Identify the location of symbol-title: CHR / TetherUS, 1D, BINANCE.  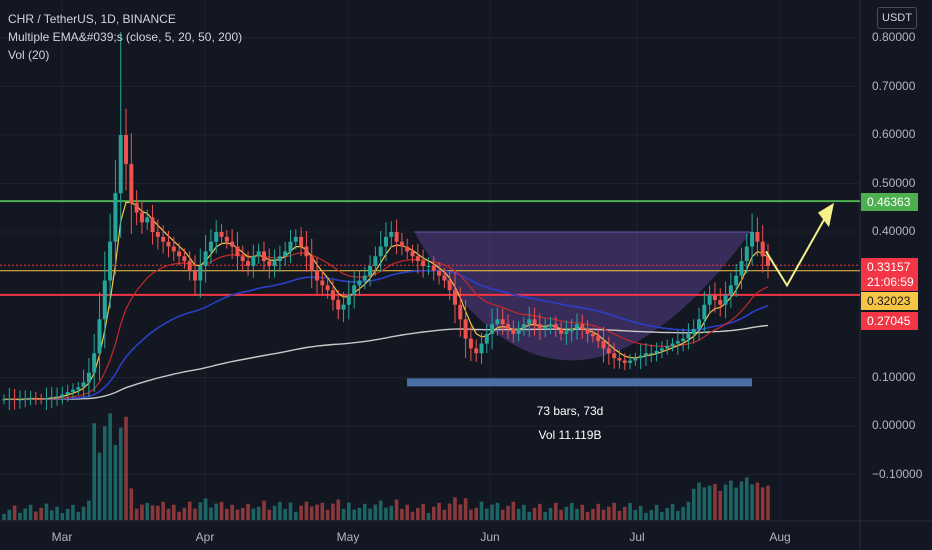
(92, 19).